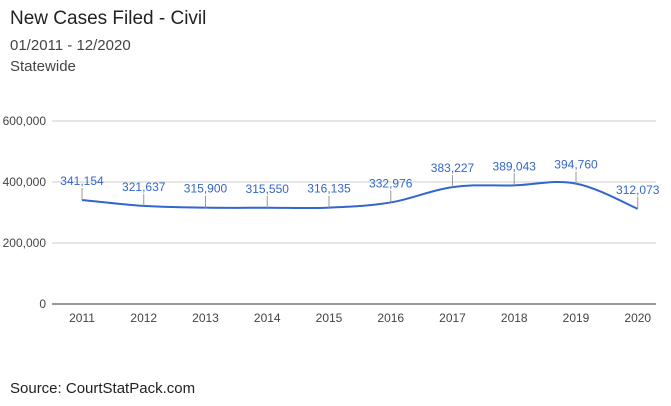 This screenshot has width=671, height=406. Describe the element at coordinates (360, 195) in the screenshot. I see `series-line` at that location.